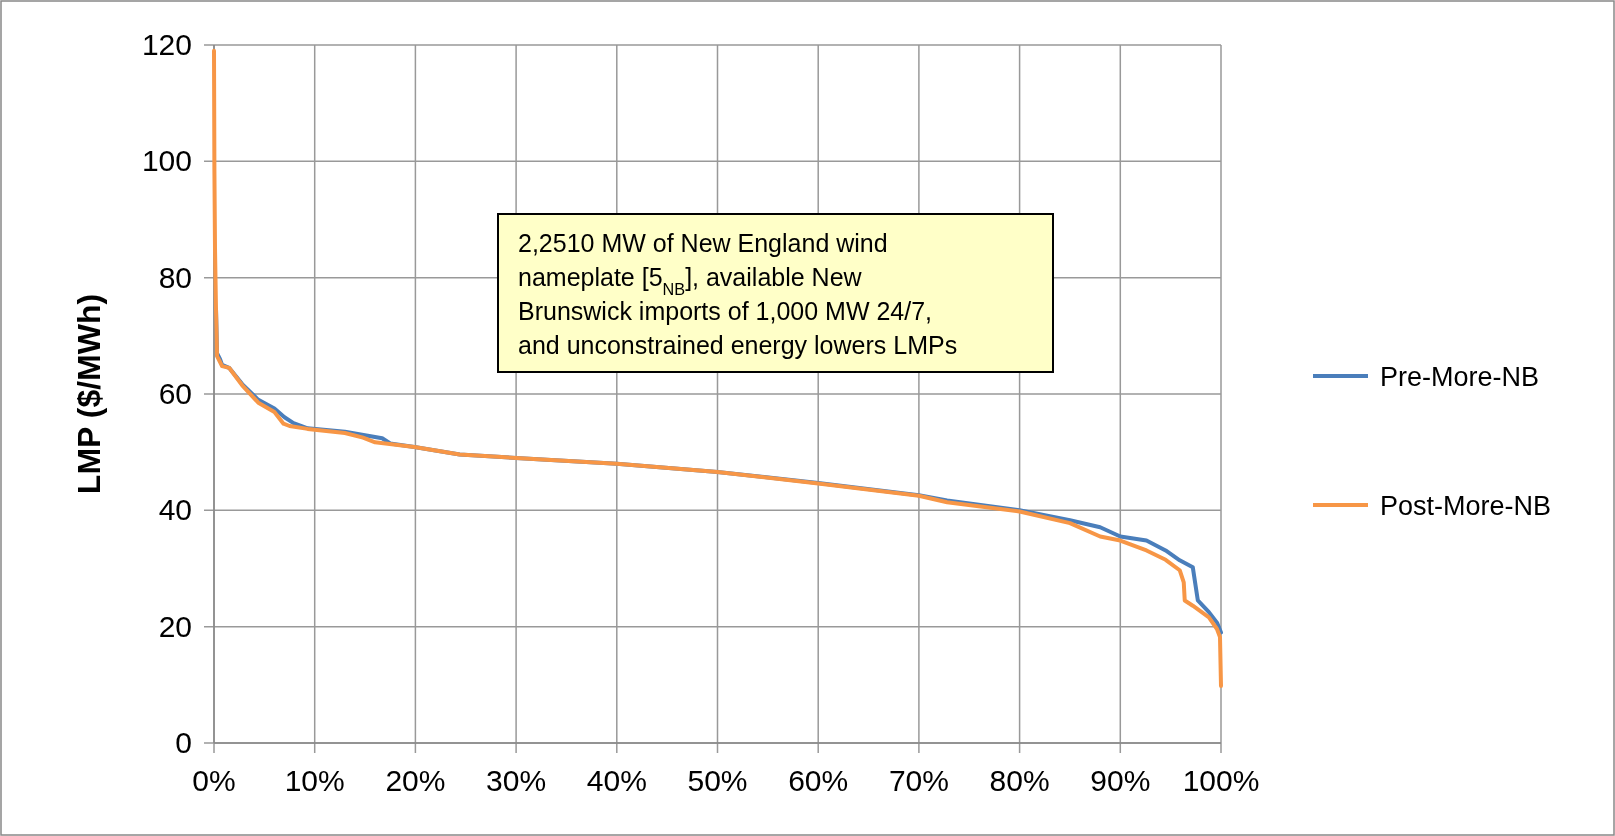  I want to click on x-tick-label: 50%, so click(717, 780).